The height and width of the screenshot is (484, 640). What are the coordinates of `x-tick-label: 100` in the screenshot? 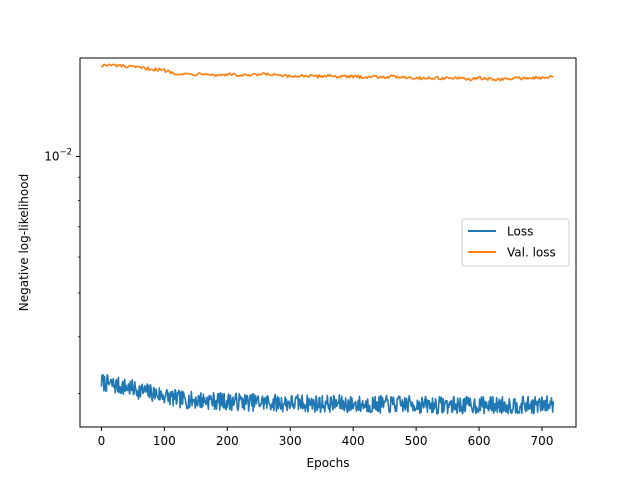 It's located at (164, 441).